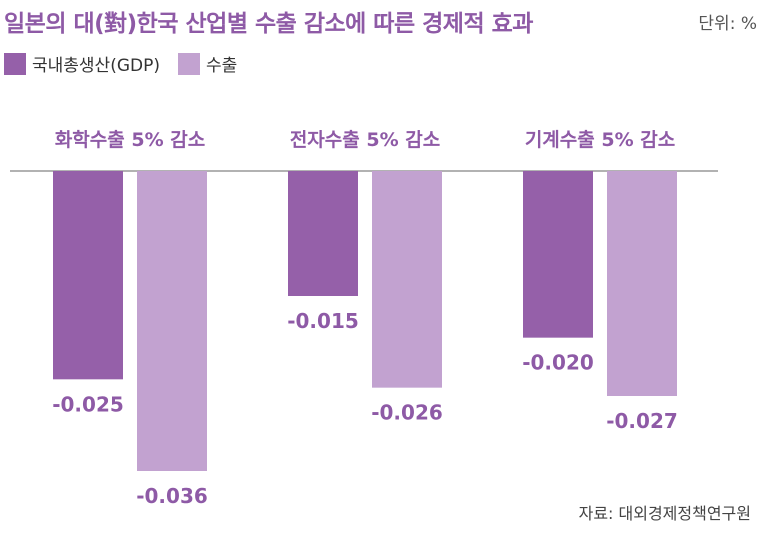  I want to click on legend-item-export: 수출, so click(207, 63).